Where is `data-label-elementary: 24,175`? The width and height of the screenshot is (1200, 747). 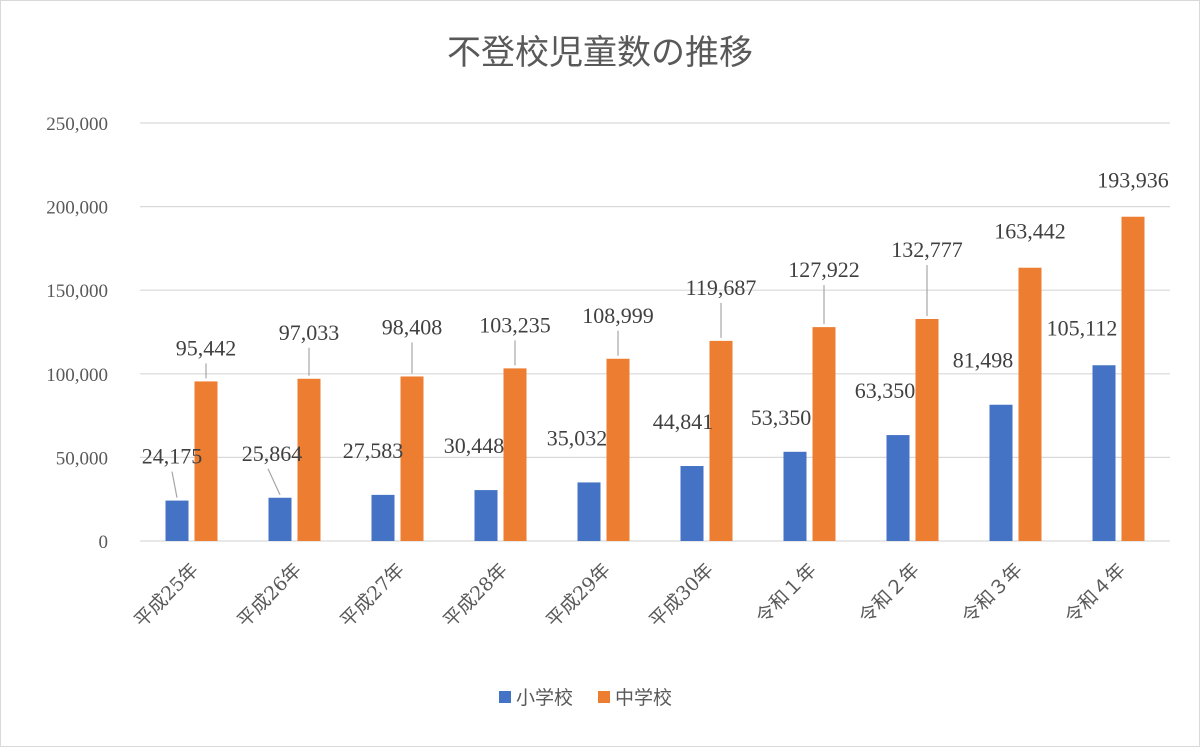
data-label-elementary: 24,175 is located at coordinates (172, 456).